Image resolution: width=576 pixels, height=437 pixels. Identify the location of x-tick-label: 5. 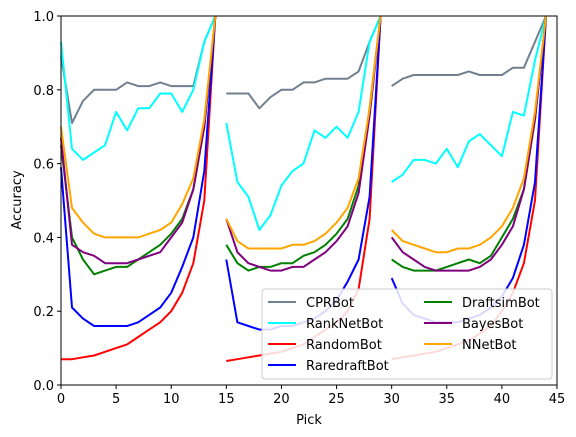
(116, 399).